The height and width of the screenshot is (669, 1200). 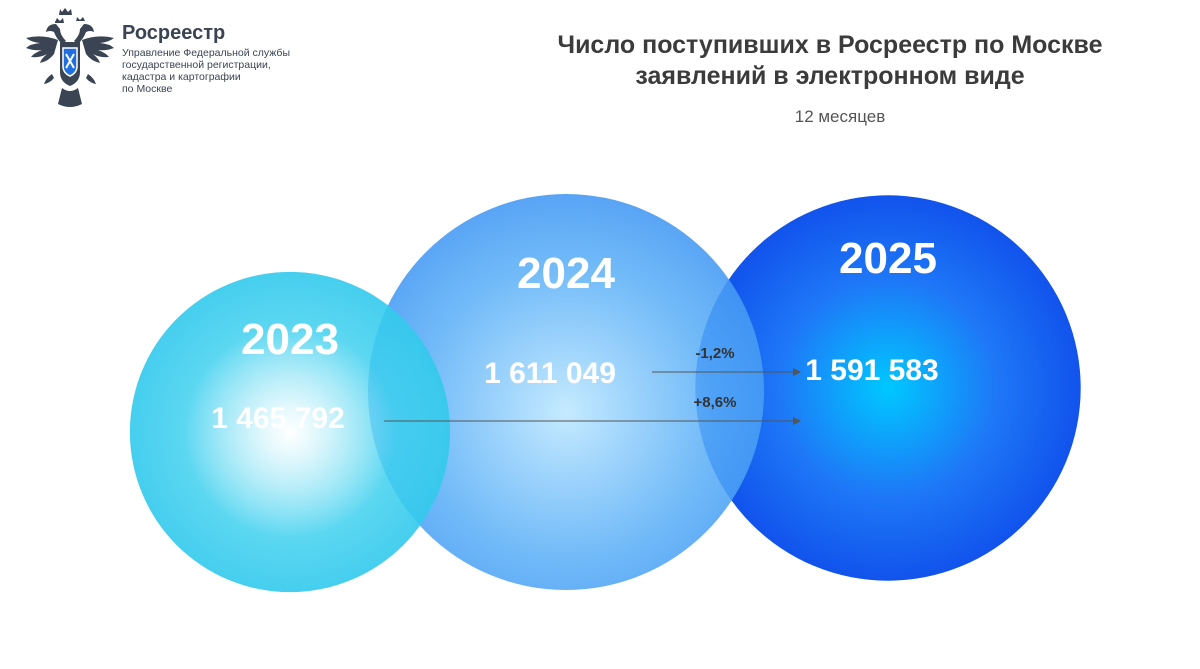 What do you see at coordinates (206, 53) in the screenshot?
I see `org-line-1: Управление Федеральной службы` at bounding box center [206, 53].